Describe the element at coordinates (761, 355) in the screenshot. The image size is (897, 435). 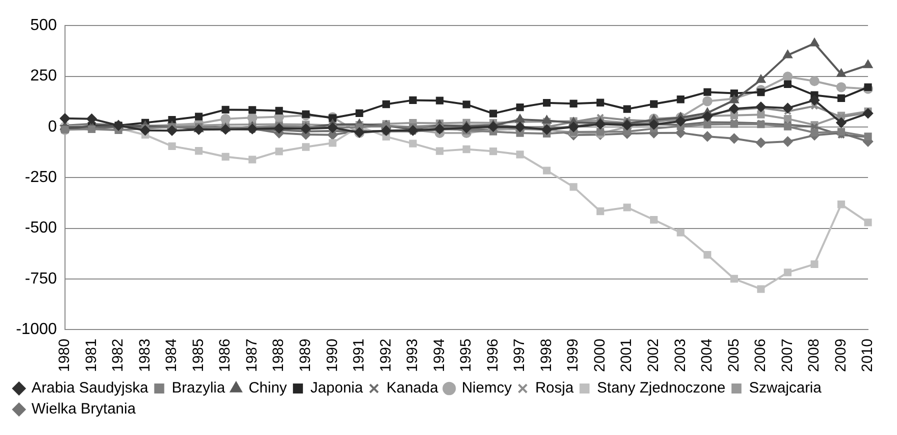
I see `x-tick-label: 2006` at that location.